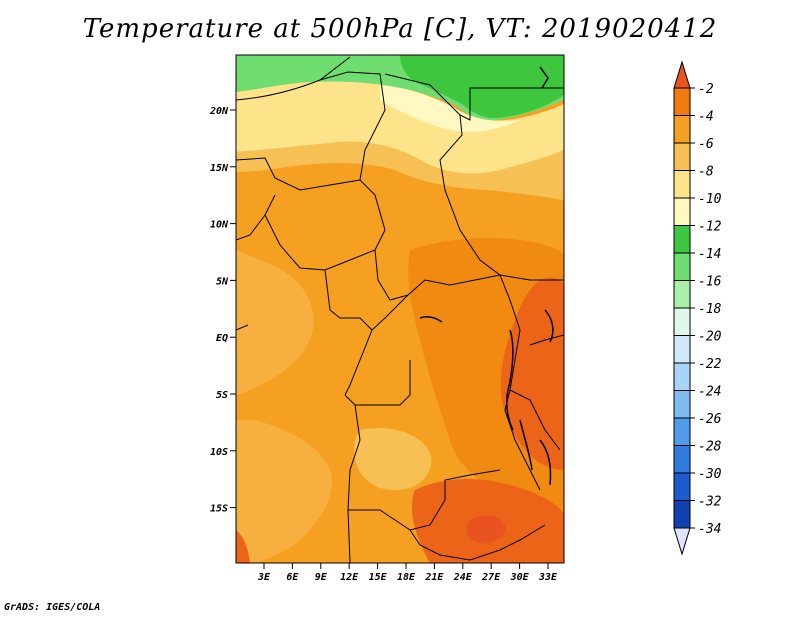 The height and width of the screenshot is (618, 800). I want to click on lat-label: 10N, so click(219, 225).